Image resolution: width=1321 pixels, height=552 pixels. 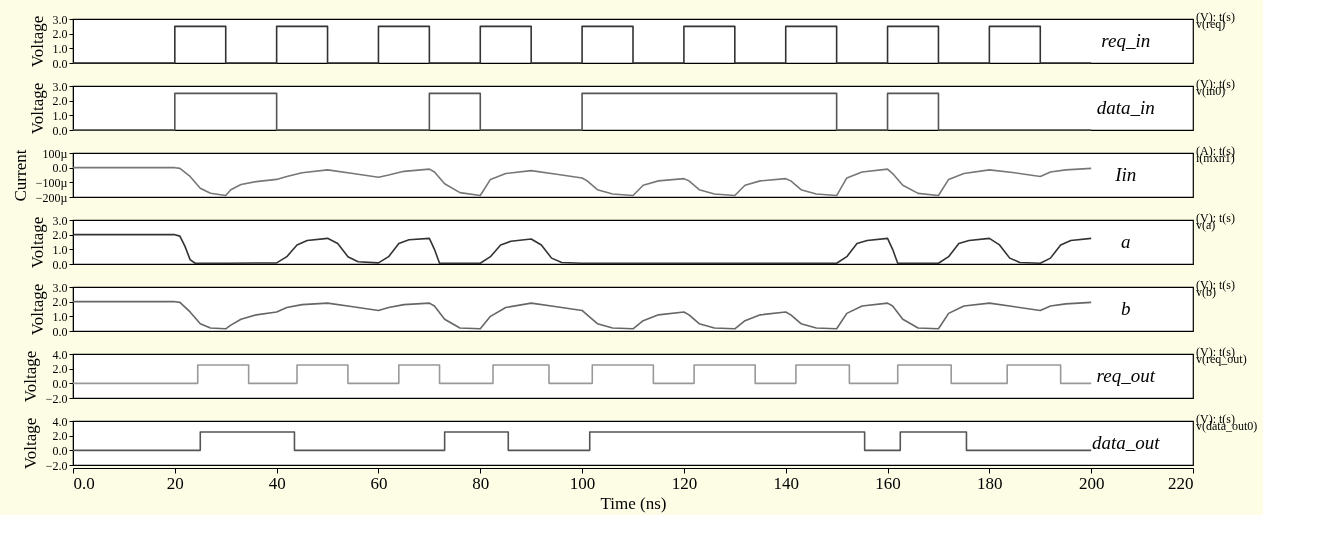 What do you see at coordinates (1181, 483) in the screenshot?
I see `x-tick-label: 220` at bounding box center [1181, 483].